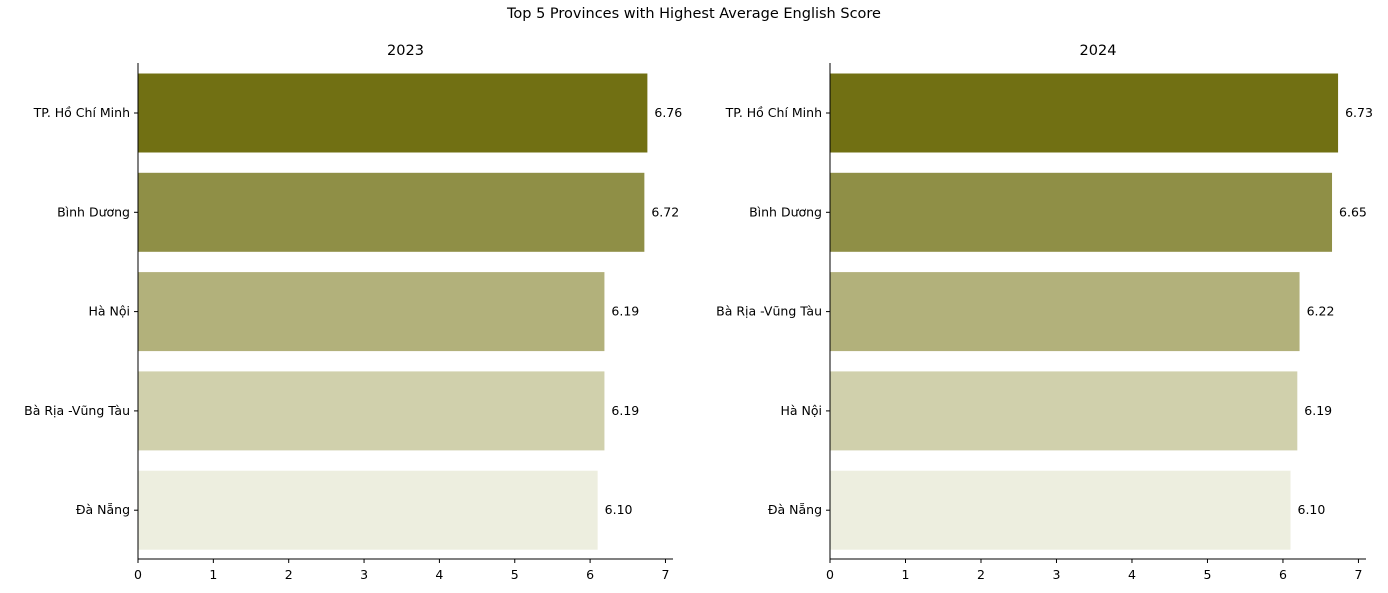  What do you see at coordinates (1321, 311) in the screenshot?
I see `bar-value-label: 6.22` at bounding box center [1321, 311].